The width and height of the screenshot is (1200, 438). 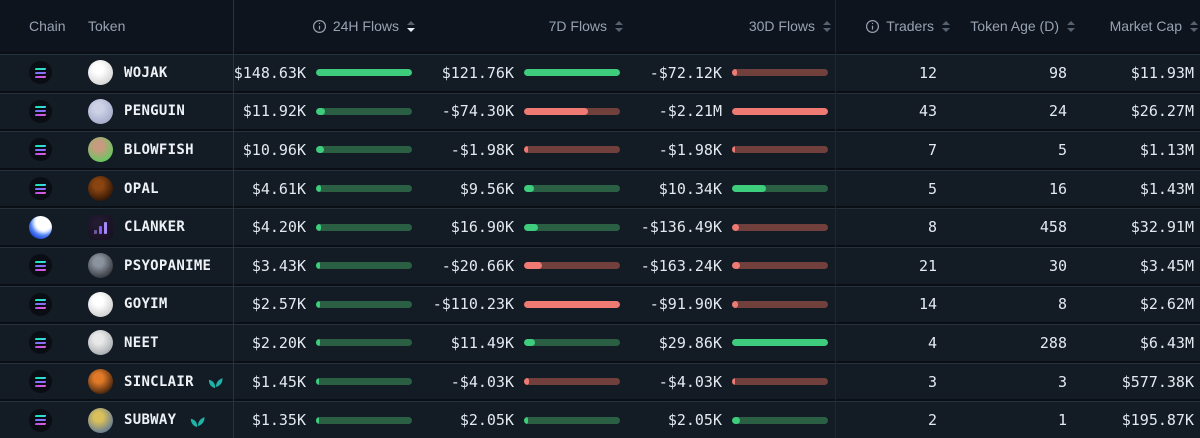 I want to click on token-cell: PSYOPANIME, so click(x=160, y=266).